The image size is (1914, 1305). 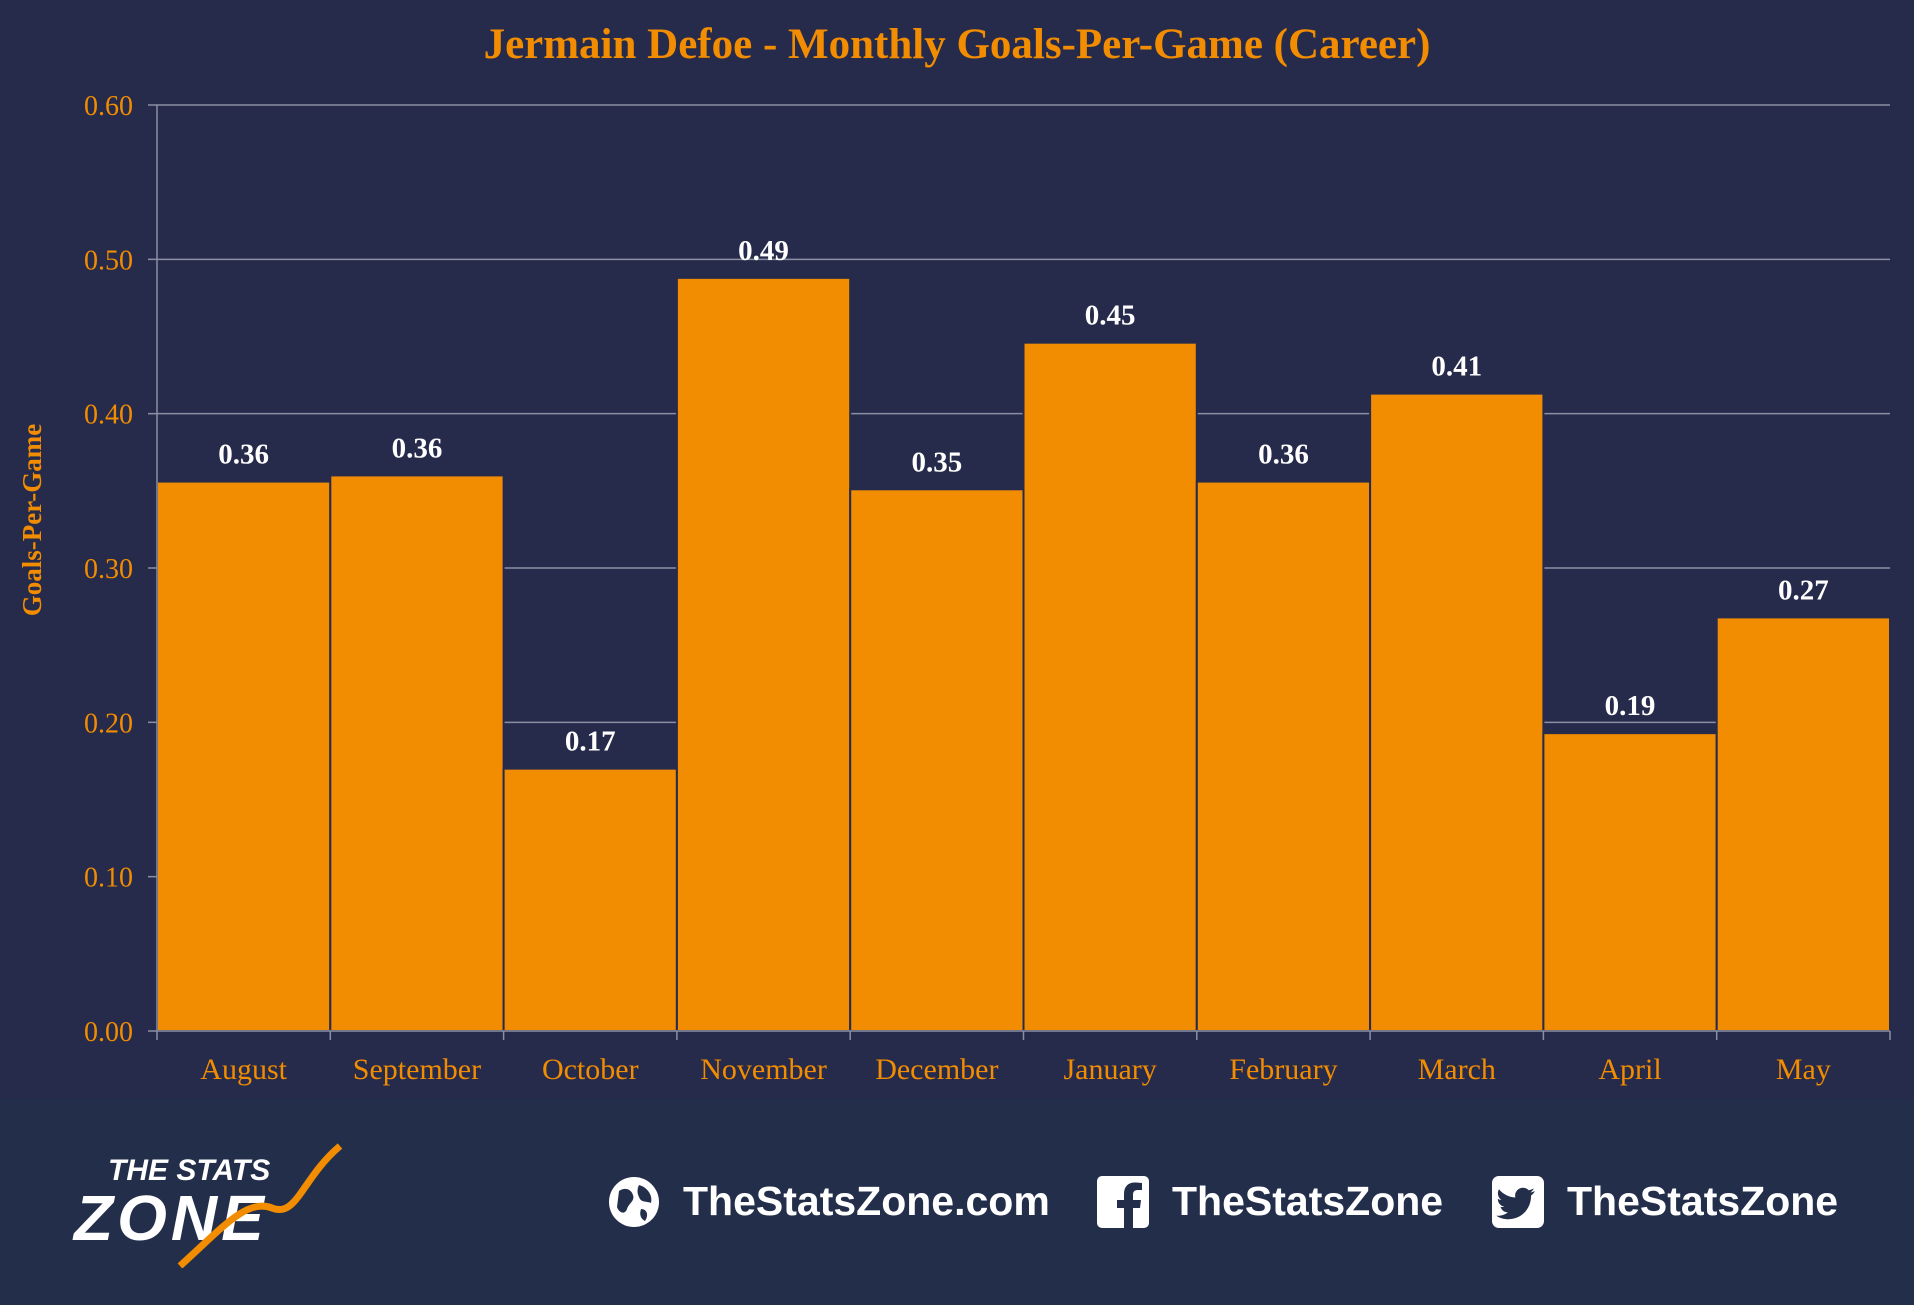 I want to click on logo-text-top: THE STATS, so click(x=189, y=1170).